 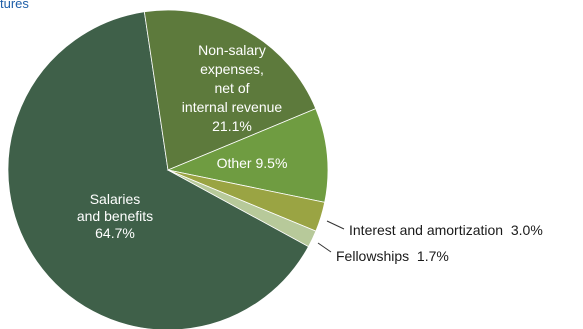 What do you see at coordinates (392, 256) in the screenshot?
I see `slice-label-fellowships: Fellowships 1.7%` at bounding box center [392, 256].